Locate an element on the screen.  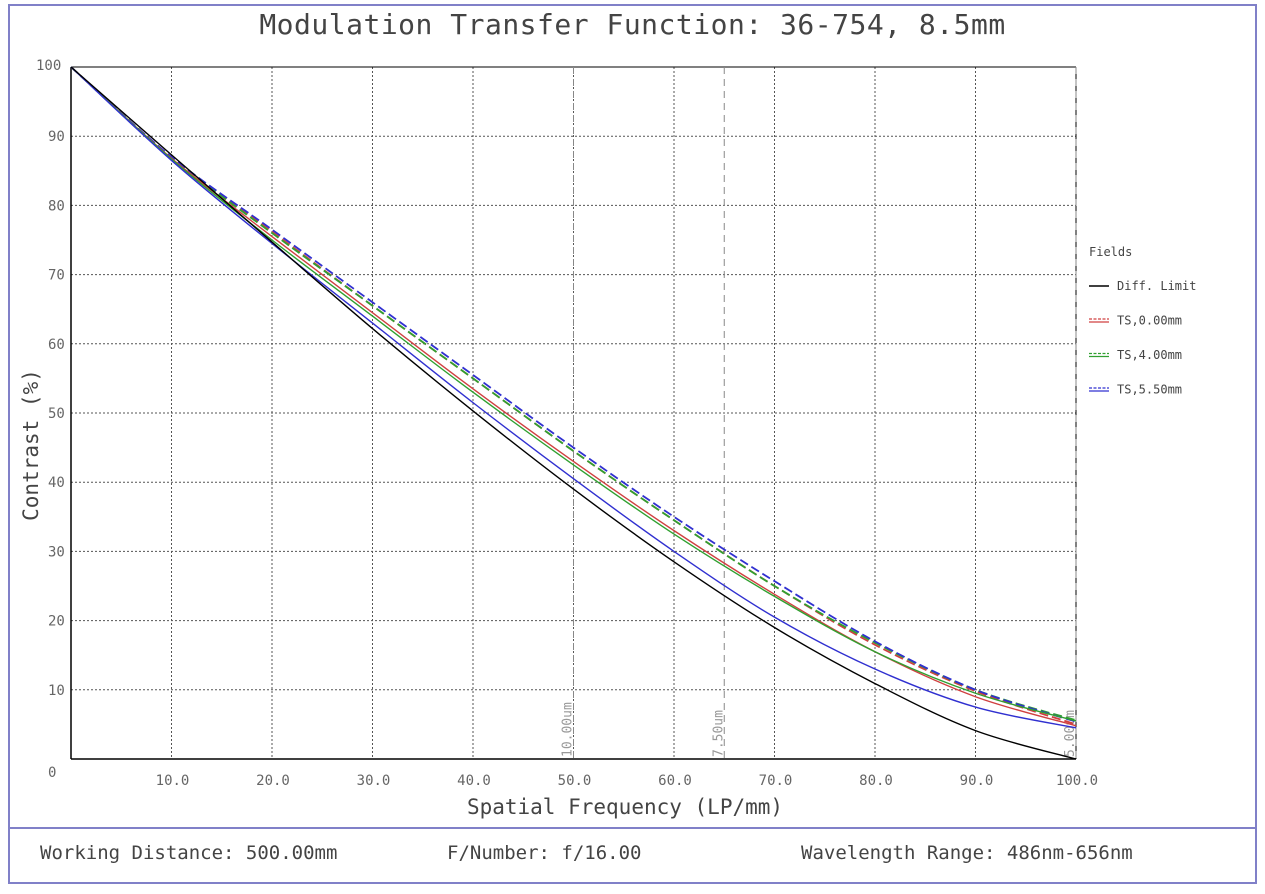
y-axis-label: Contrast (%) is located at coordinates (31, 445).